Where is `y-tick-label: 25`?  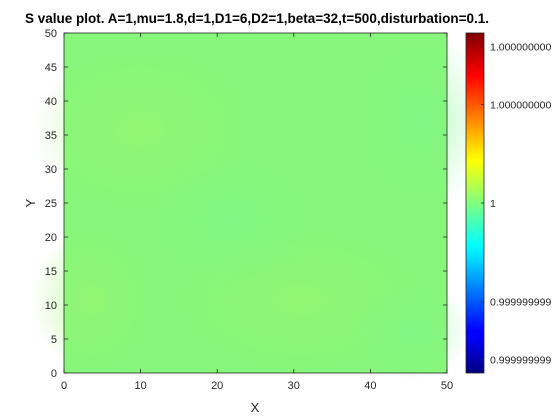 y-tick-label: 25 is located at coordinates (51, 204).